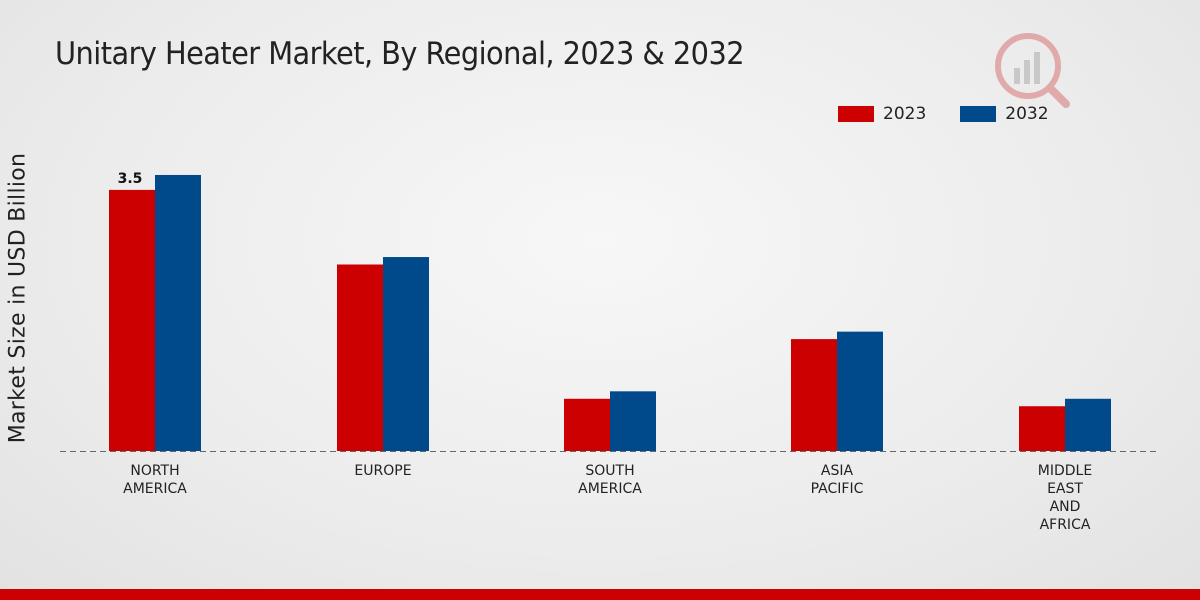  What do you see at coordinates (155, 480) in the screenshot?
I see `x-tick-label-0: NORTH AMERICA` at bounding box center [155, 480].